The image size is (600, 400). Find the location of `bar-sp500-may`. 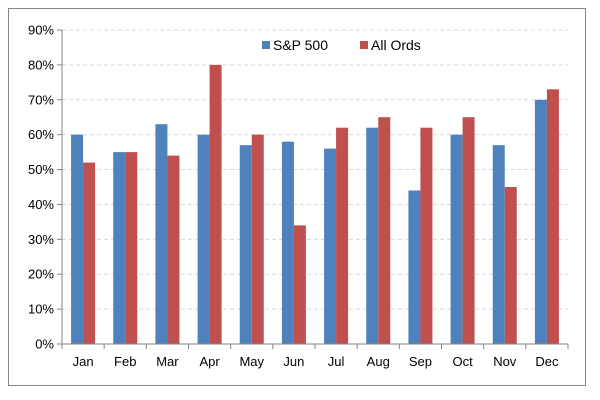

bar-sp500-may is located at coordinates (245, 244).